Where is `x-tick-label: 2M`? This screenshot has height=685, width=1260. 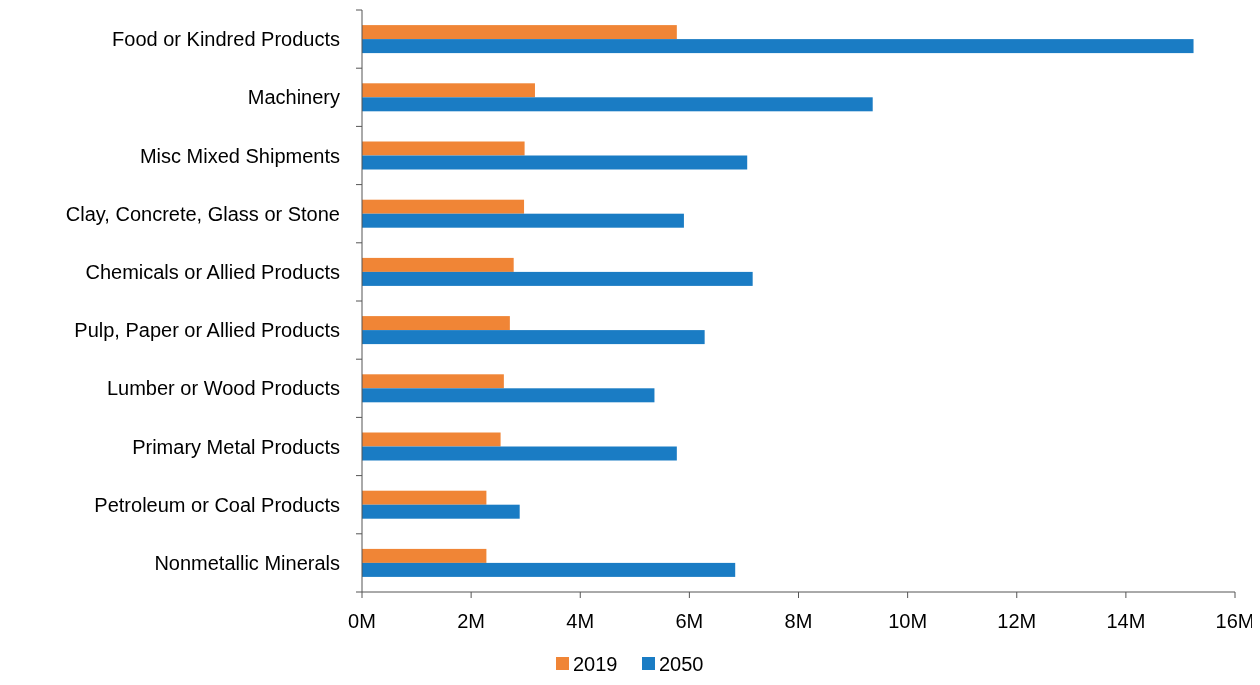
x-tick-label: 2M is located at coordinates (471, 621).